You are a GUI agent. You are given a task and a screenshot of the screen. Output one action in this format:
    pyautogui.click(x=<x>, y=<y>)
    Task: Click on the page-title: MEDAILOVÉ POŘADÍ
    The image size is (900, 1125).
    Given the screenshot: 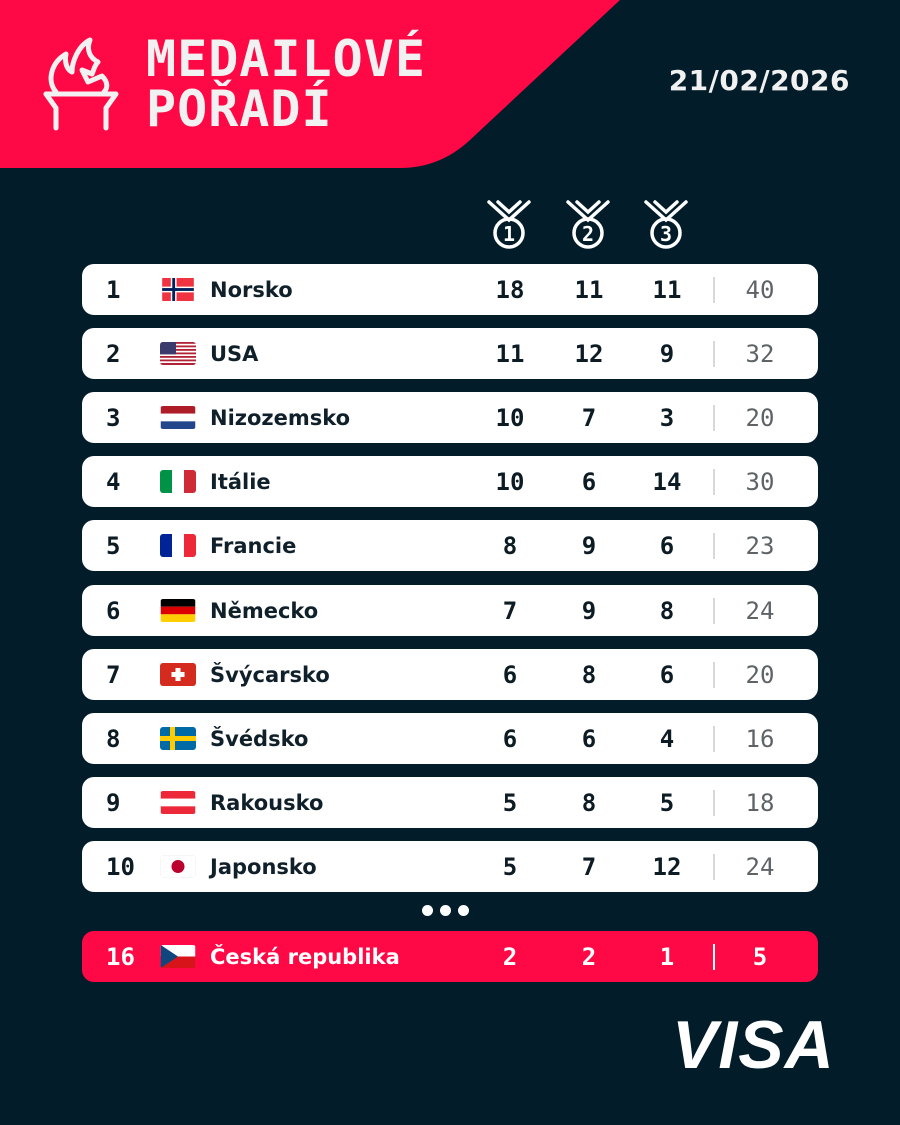 What is the action you would take?
    pyautogui.click(x=286, y=84)
    